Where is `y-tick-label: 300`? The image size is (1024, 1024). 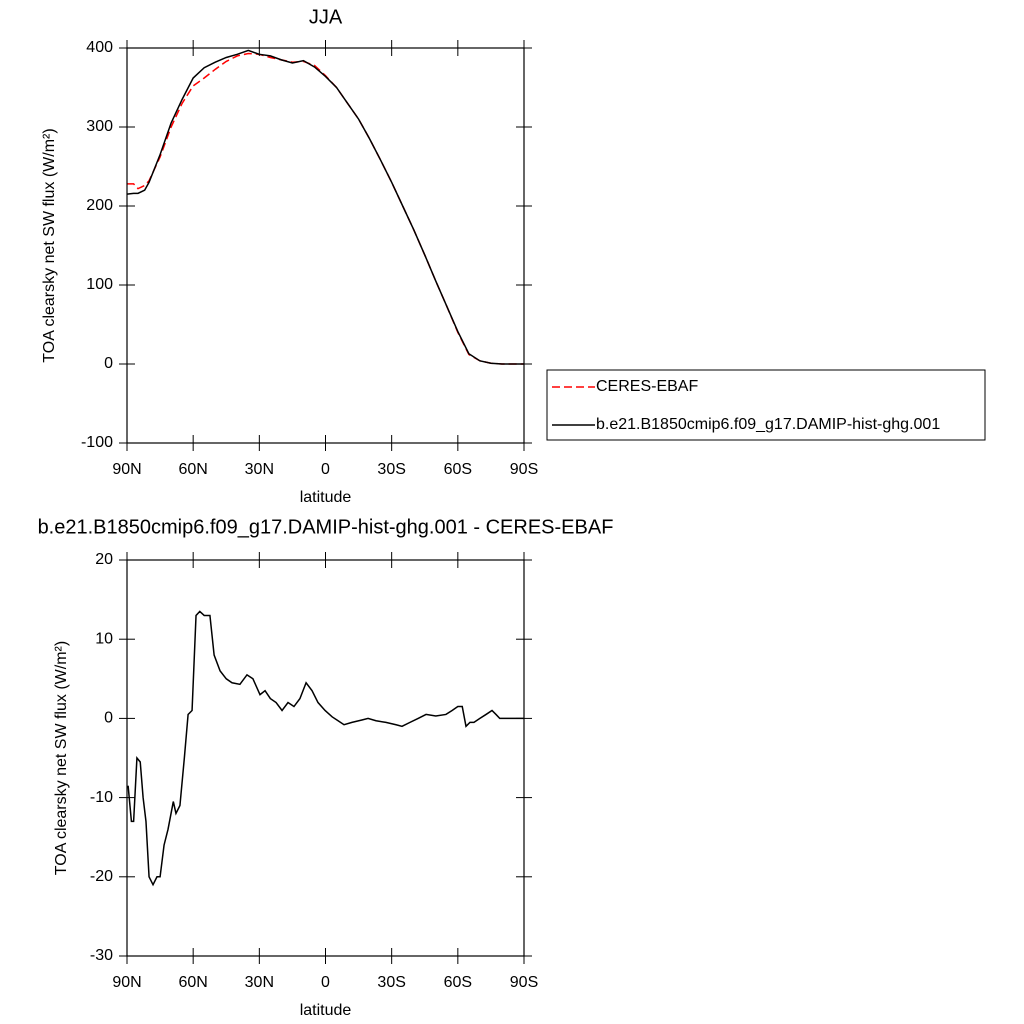
y-tick-label: 300 is located at coordinates (99, 126).